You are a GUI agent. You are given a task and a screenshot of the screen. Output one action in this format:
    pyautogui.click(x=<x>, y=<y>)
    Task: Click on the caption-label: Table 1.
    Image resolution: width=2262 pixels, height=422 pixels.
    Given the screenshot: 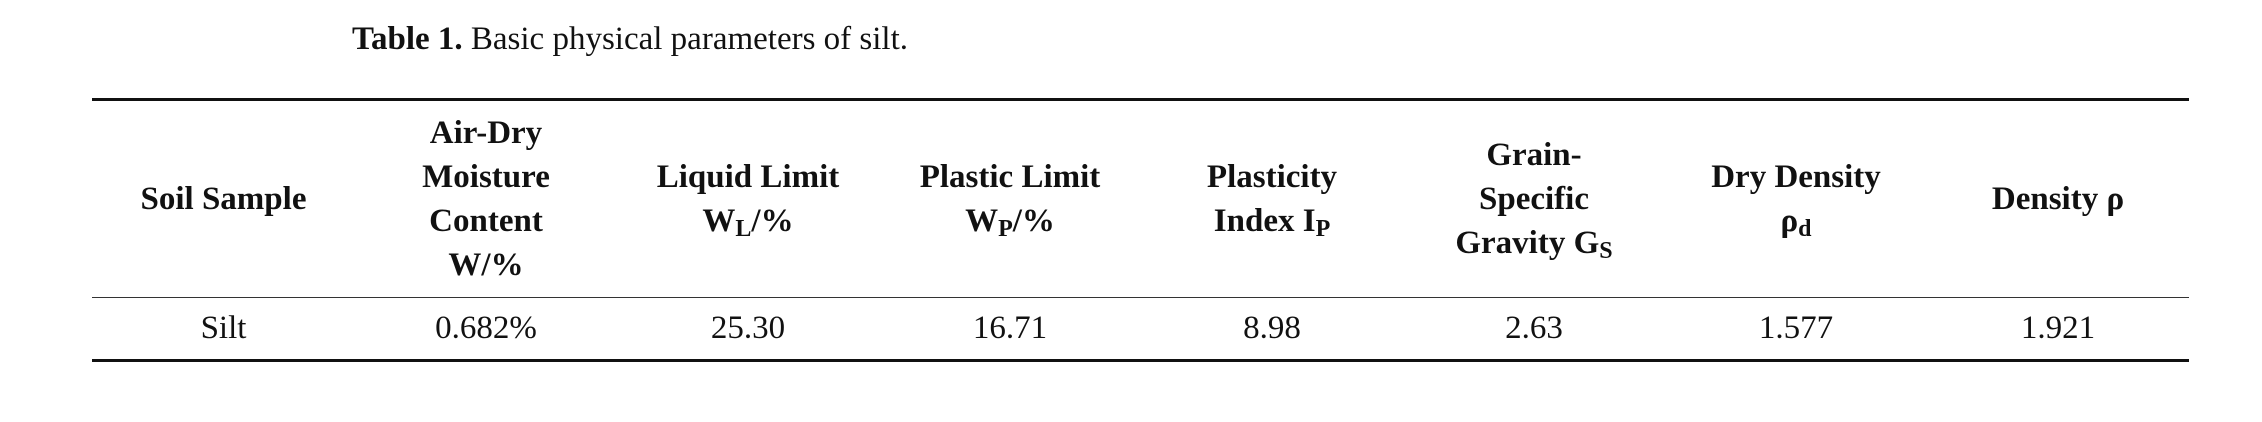 What is the action you would take?
    pyautogui.click(x=407, y=39)
    